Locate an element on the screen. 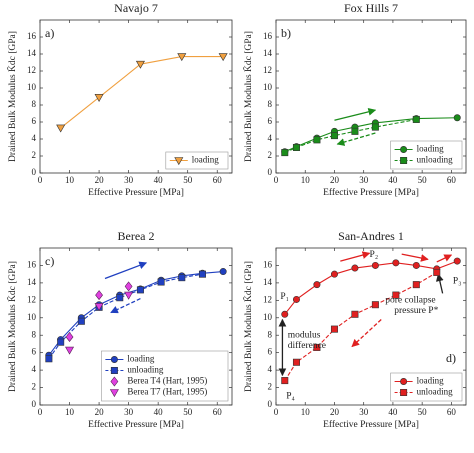 This screenshot has height=453, width=474. annotation: P₂ is located at coordinates (374, 255).